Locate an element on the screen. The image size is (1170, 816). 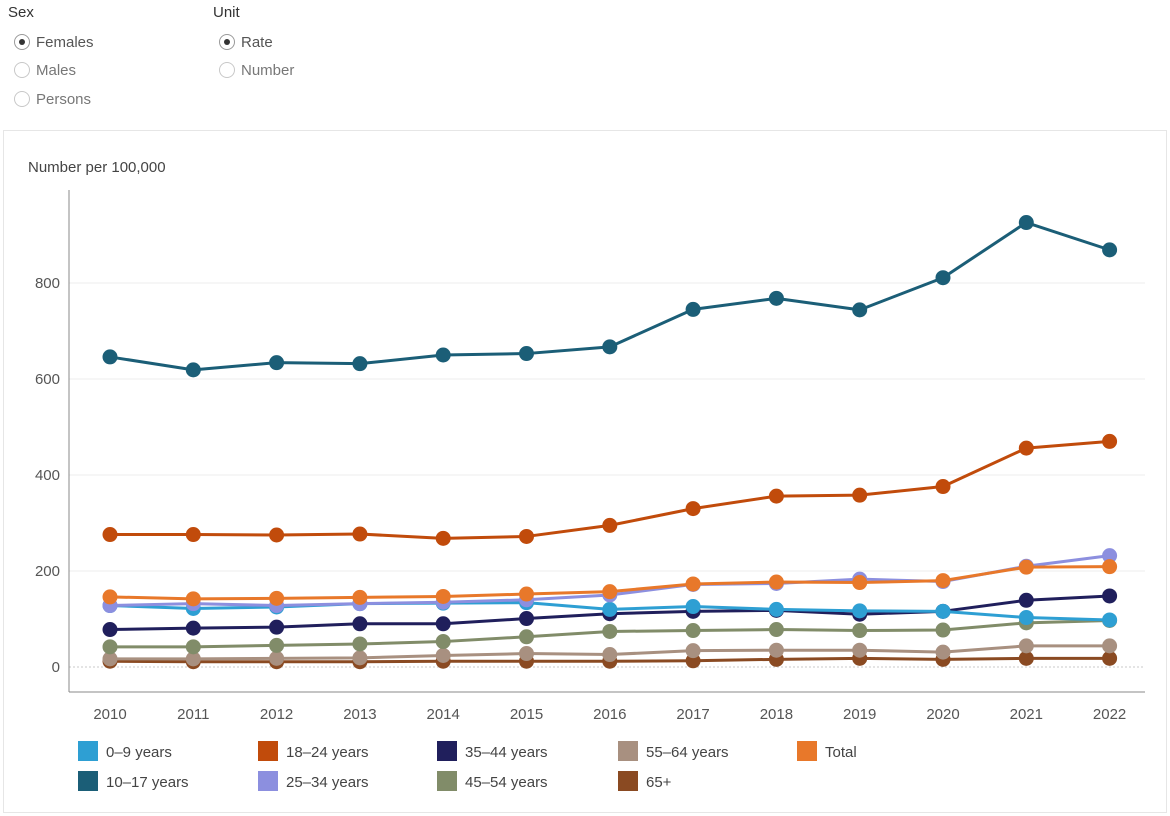
x-tick-label: 2011 is located at coordinates (193, 714).